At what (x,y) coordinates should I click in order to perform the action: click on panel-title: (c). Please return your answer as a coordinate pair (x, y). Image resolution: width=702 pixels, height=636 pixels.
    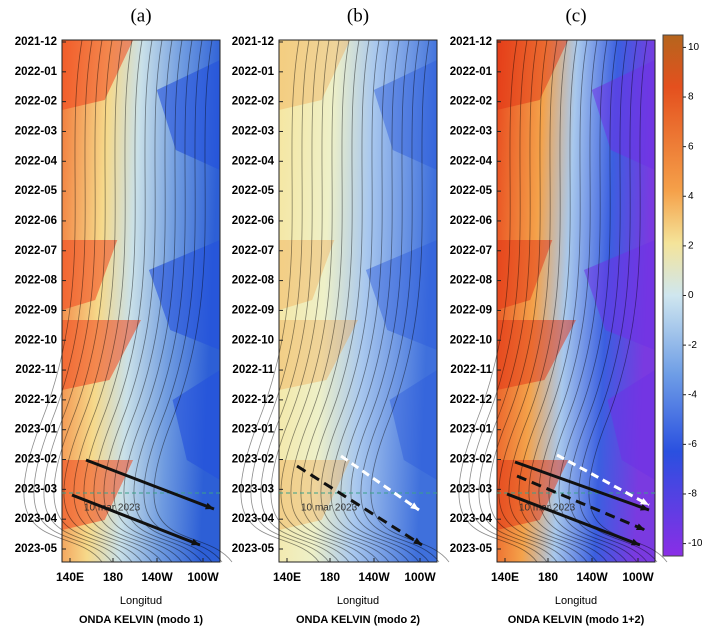
    Looking at the image, I should click on (575, 15).